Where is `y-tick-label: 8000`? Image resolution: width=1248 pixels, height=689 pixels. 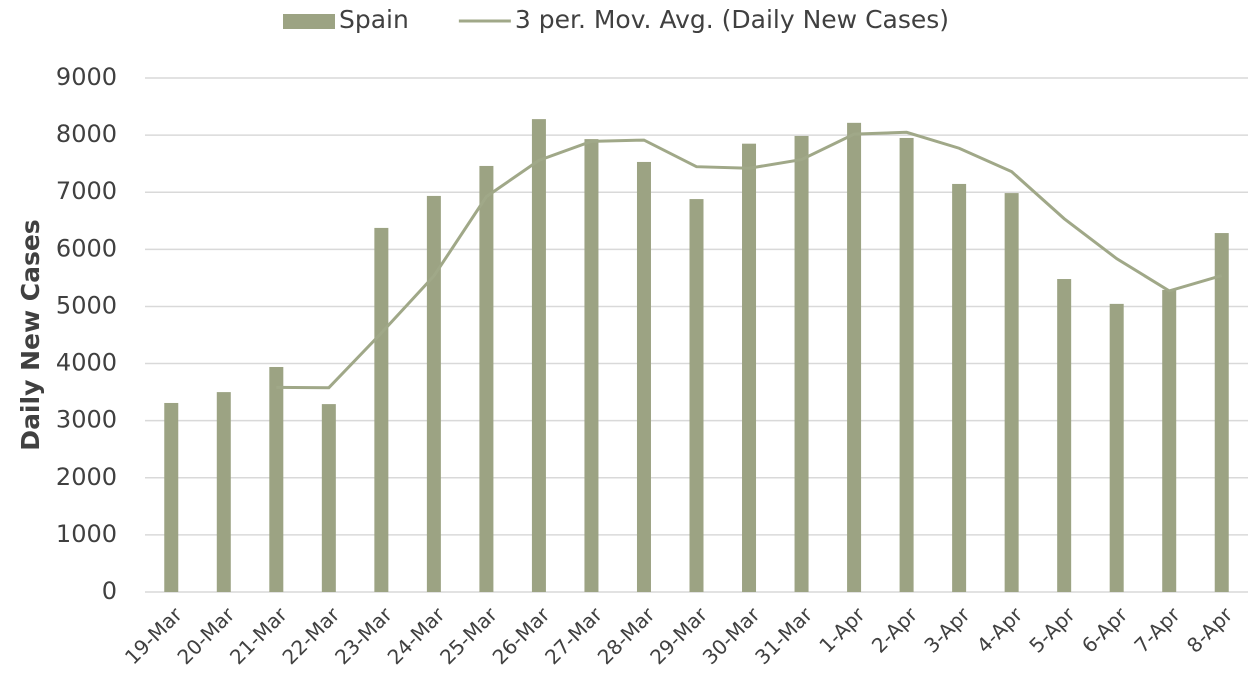
y-tick-label: 8000 is located at coordinates (86, 134).